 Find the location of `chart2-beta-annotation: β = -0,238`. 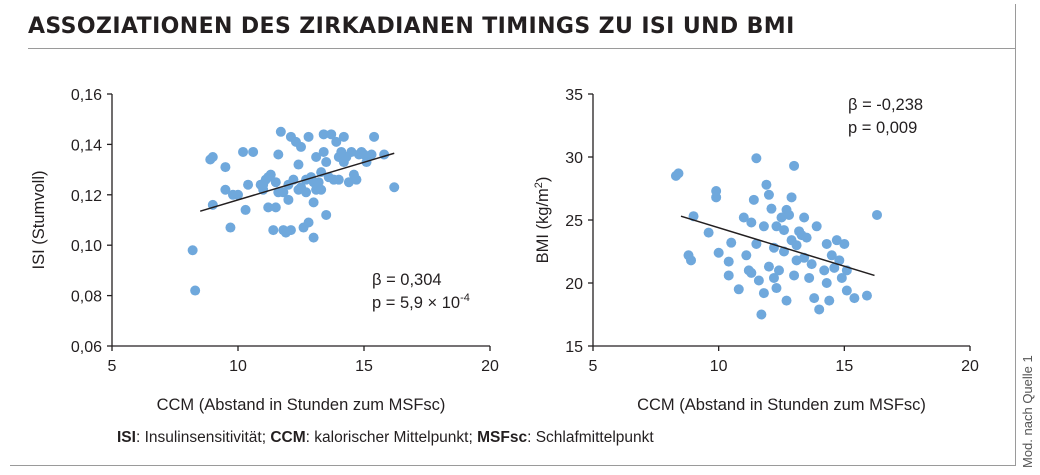

chart2-beta-annotation: β = -0,238 is located at coordinates (885, 105).